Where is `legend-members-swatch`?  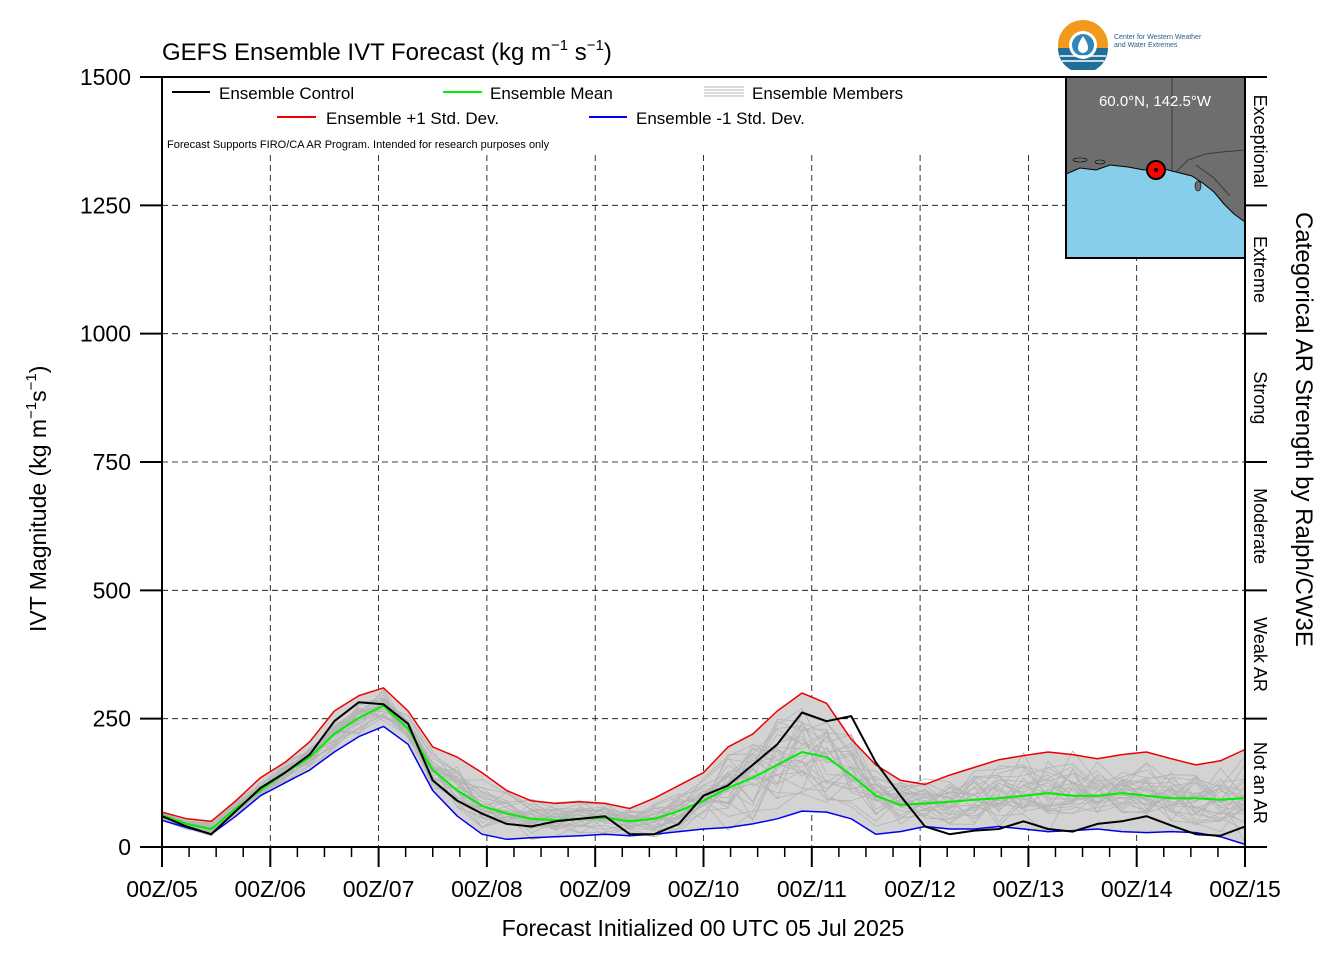 legend-members-swatch is located at coordinates (724, 91).